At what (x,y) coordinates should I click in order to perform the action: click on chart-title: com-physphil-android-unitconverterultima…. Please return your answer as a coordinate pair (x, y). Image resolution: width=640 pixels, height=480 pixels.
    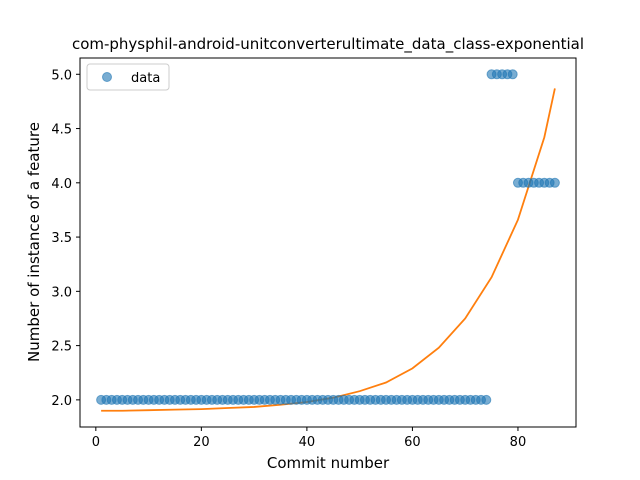
    Looking at the image, I should click on (328, 44).